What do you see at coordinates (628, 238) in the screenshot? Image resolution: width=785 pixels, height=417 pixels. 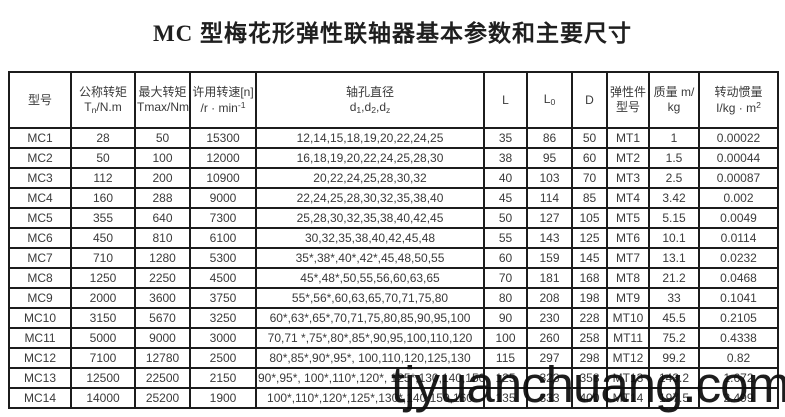 I see `cell-elastic-element: MT6` at bounding box center [628, 238].